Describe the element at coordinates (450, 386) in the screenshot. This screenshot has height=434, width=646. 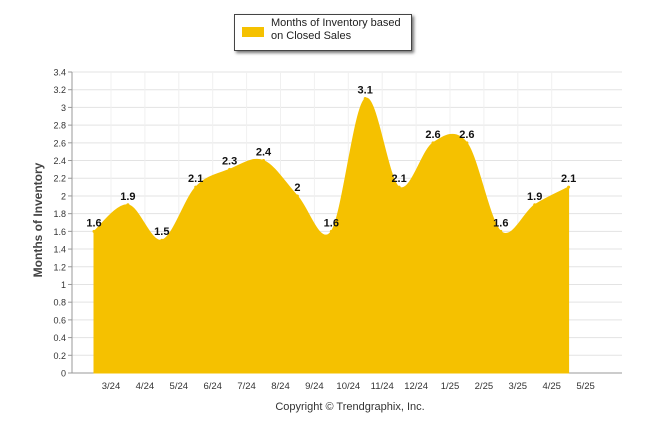
I see `x-tick-label: 1/25` at that location.